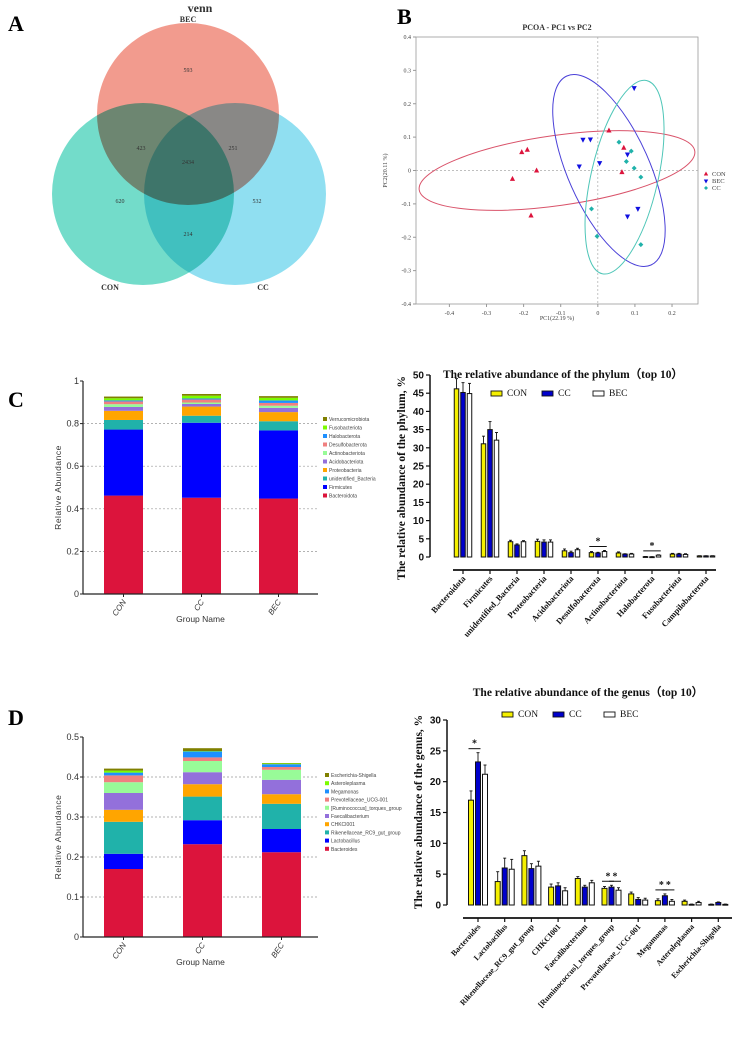 The image size is (737, 1042). Describe the element at coordinates (188, 19) in the screenshot. I see `venn-set-label-bec: BEC` at that location.